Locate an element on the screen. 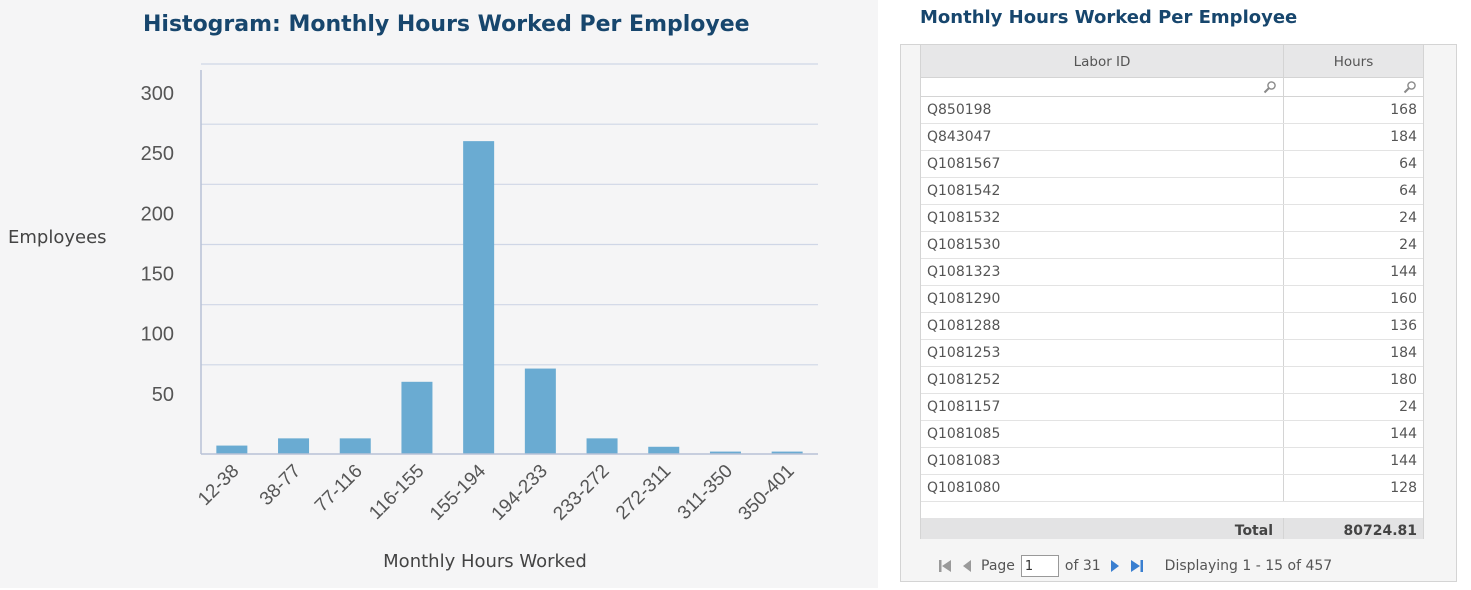 This screenshot has height=590, width=1471. previous-page-icon is located at coordinates (967, 566).